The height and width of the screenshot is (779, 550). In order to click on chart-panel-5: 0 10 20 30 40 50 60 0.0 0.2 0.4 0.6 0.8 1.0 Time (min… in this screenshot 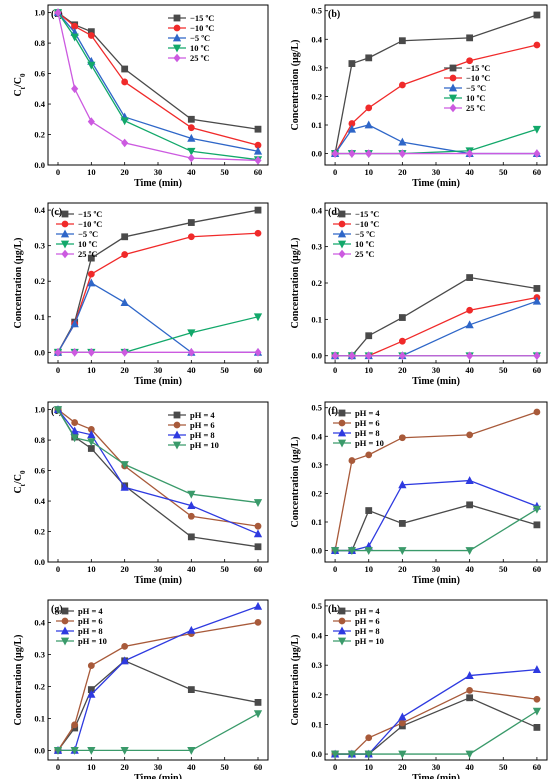, I will do `click(141, 493)`.